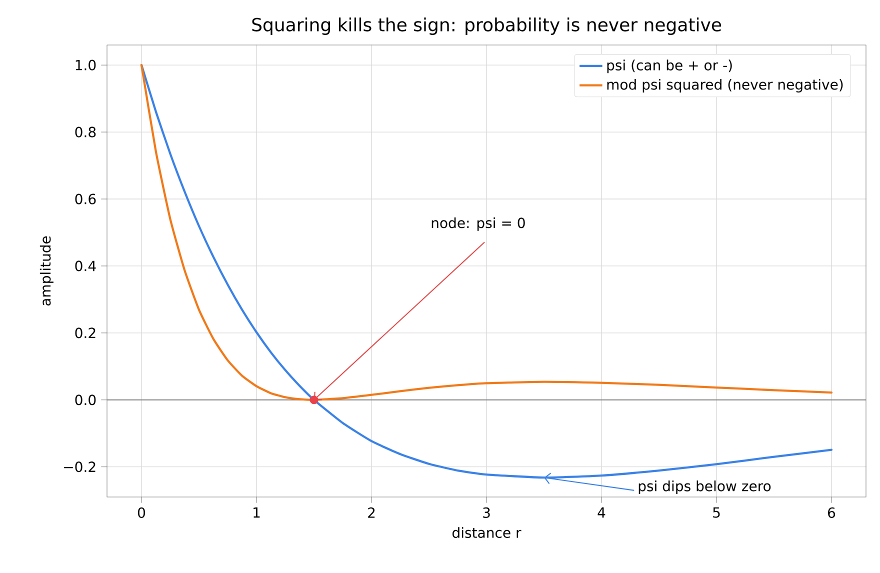 Image resolution: width=880 pixels, height=573 pixels. Describe the element at coordinates (85, 400) in the screenshot. I see `y-tick-label: 0.0` at that location.